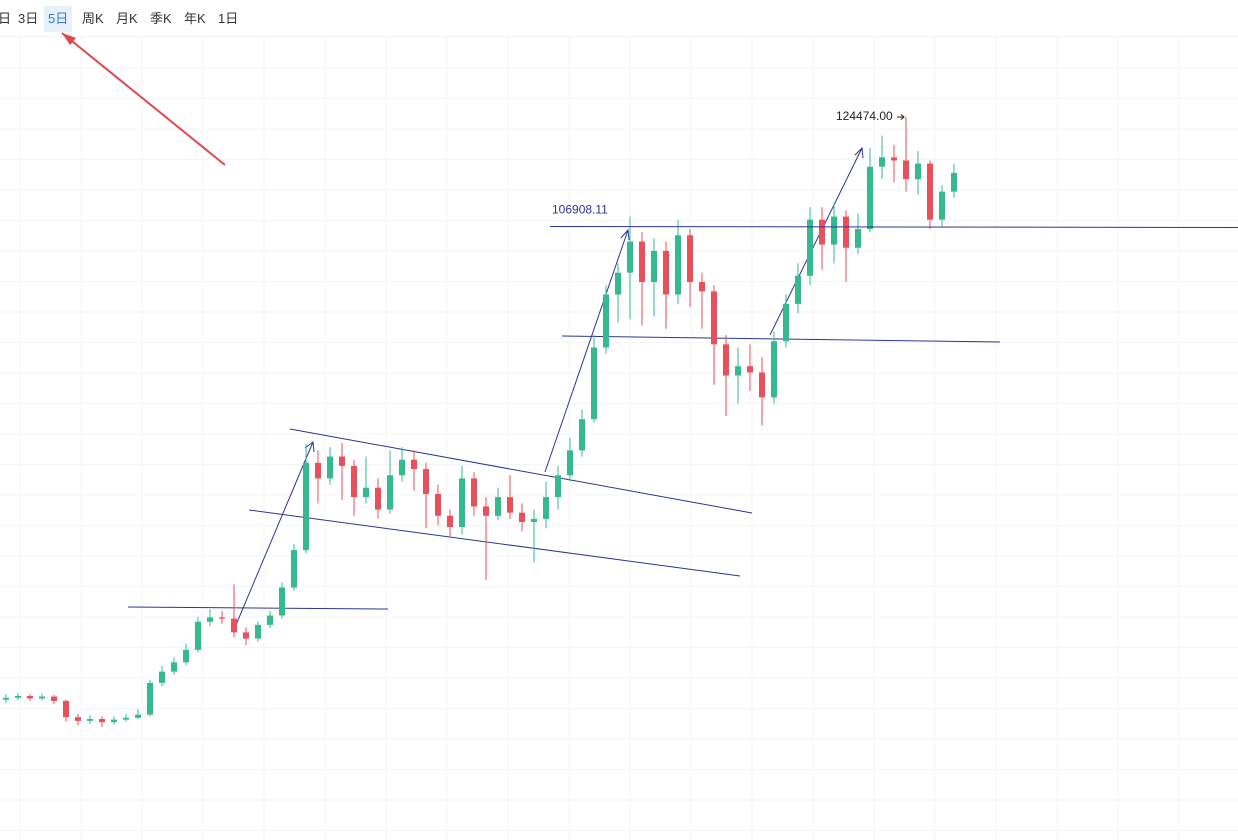  What do you see at coordinates (228, 18) in the screenshot?
I see `period-tab: 1日` at bounding box center [228, 18].